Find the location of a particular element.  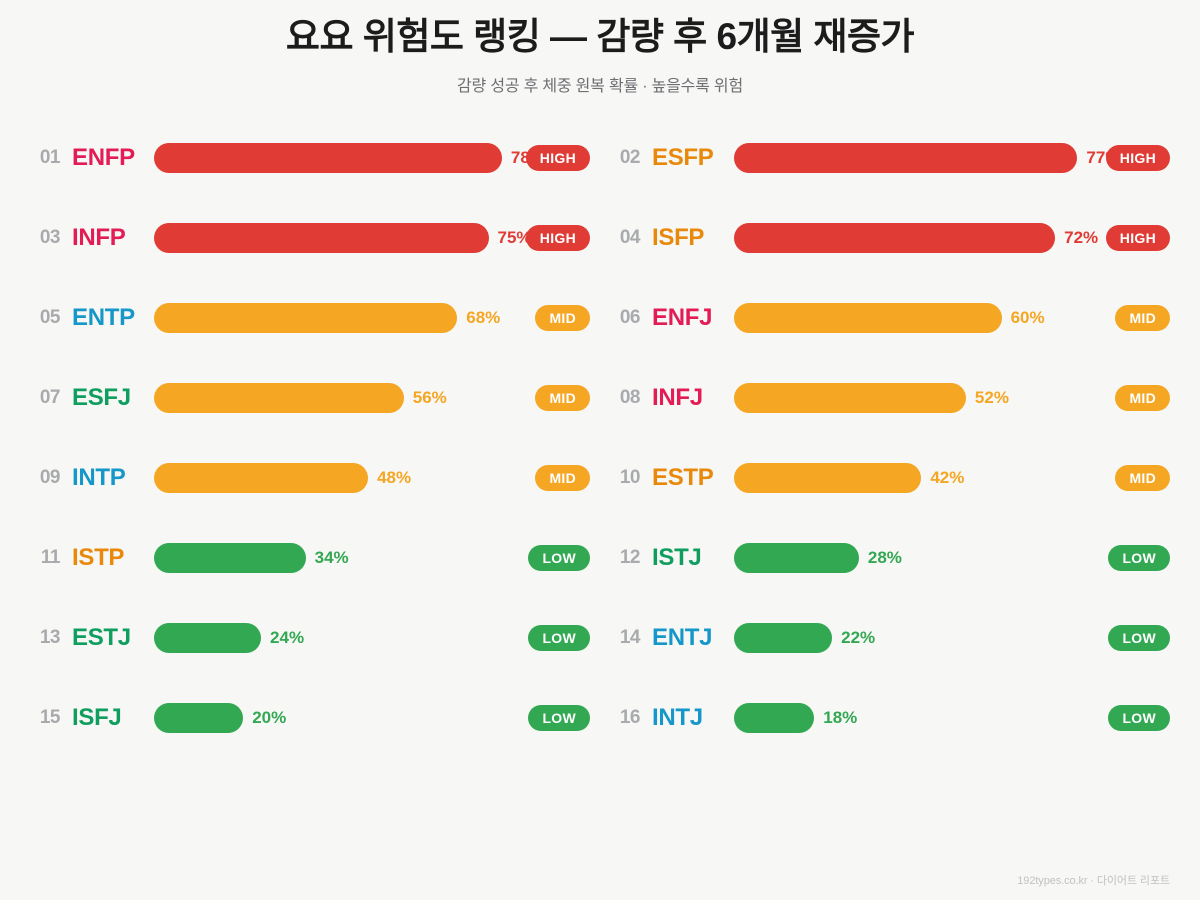

rank-number: 03 is located at coordinates (50, 237).